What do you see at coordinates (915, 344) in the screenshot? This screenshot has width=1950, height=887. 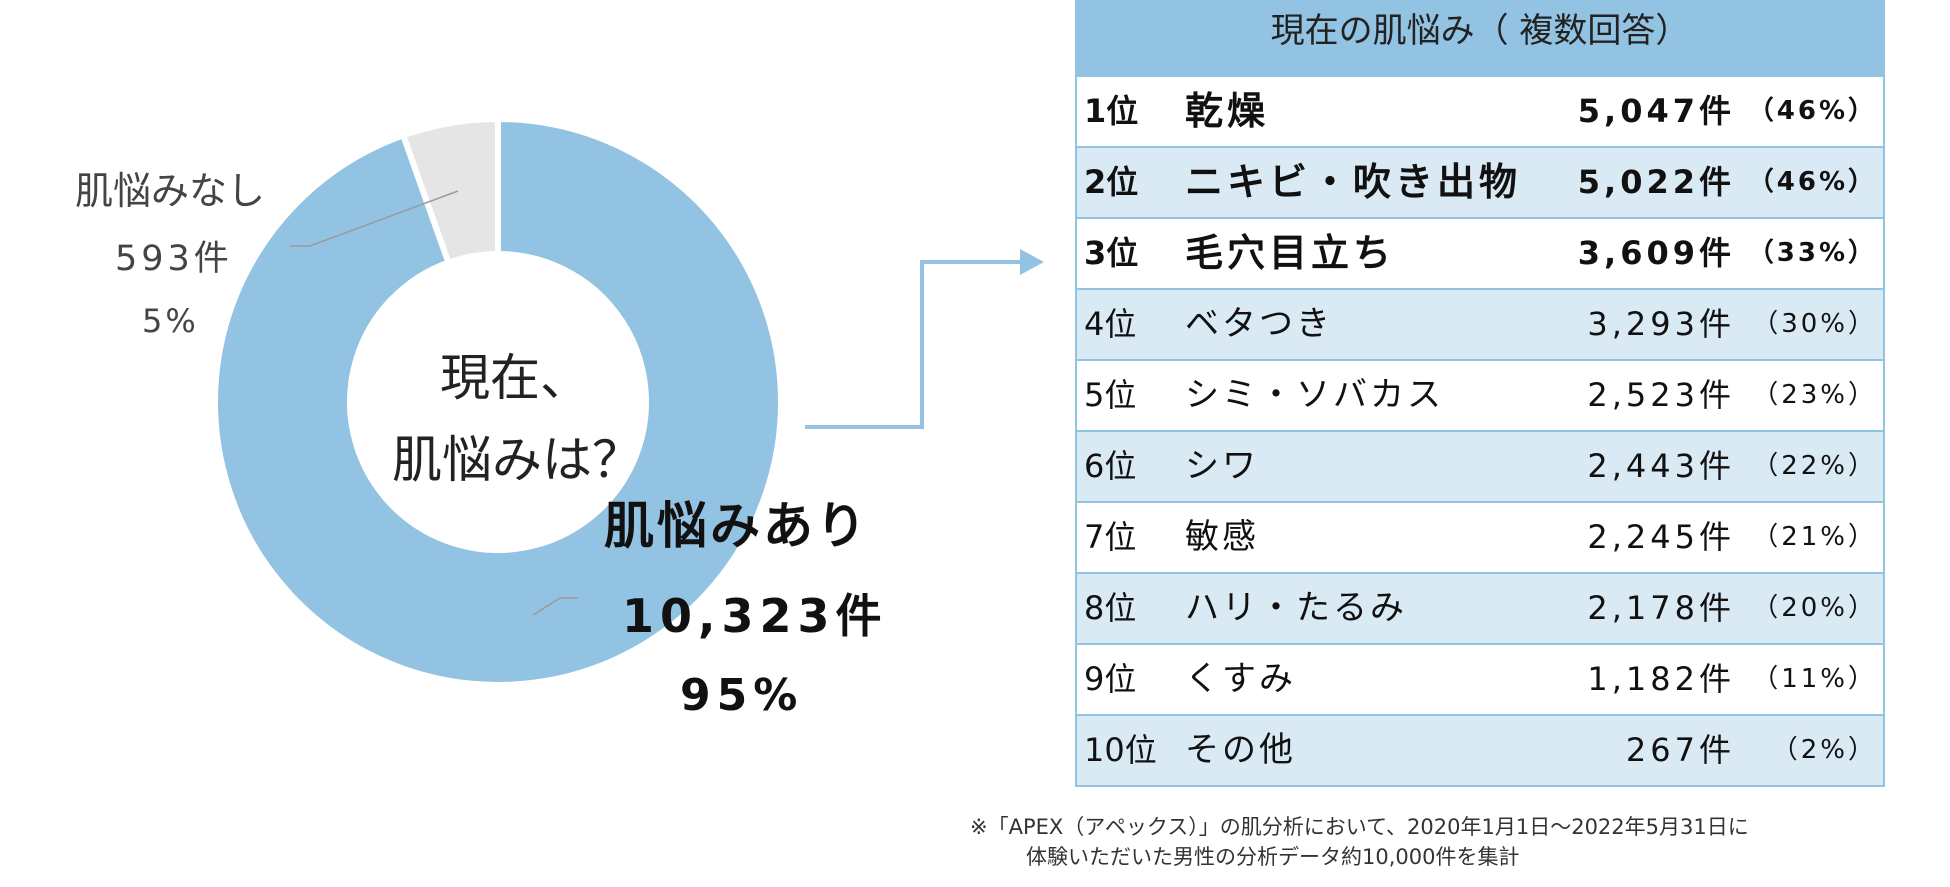 I see `flow-arrow-line` at bounding box center [915, 344].